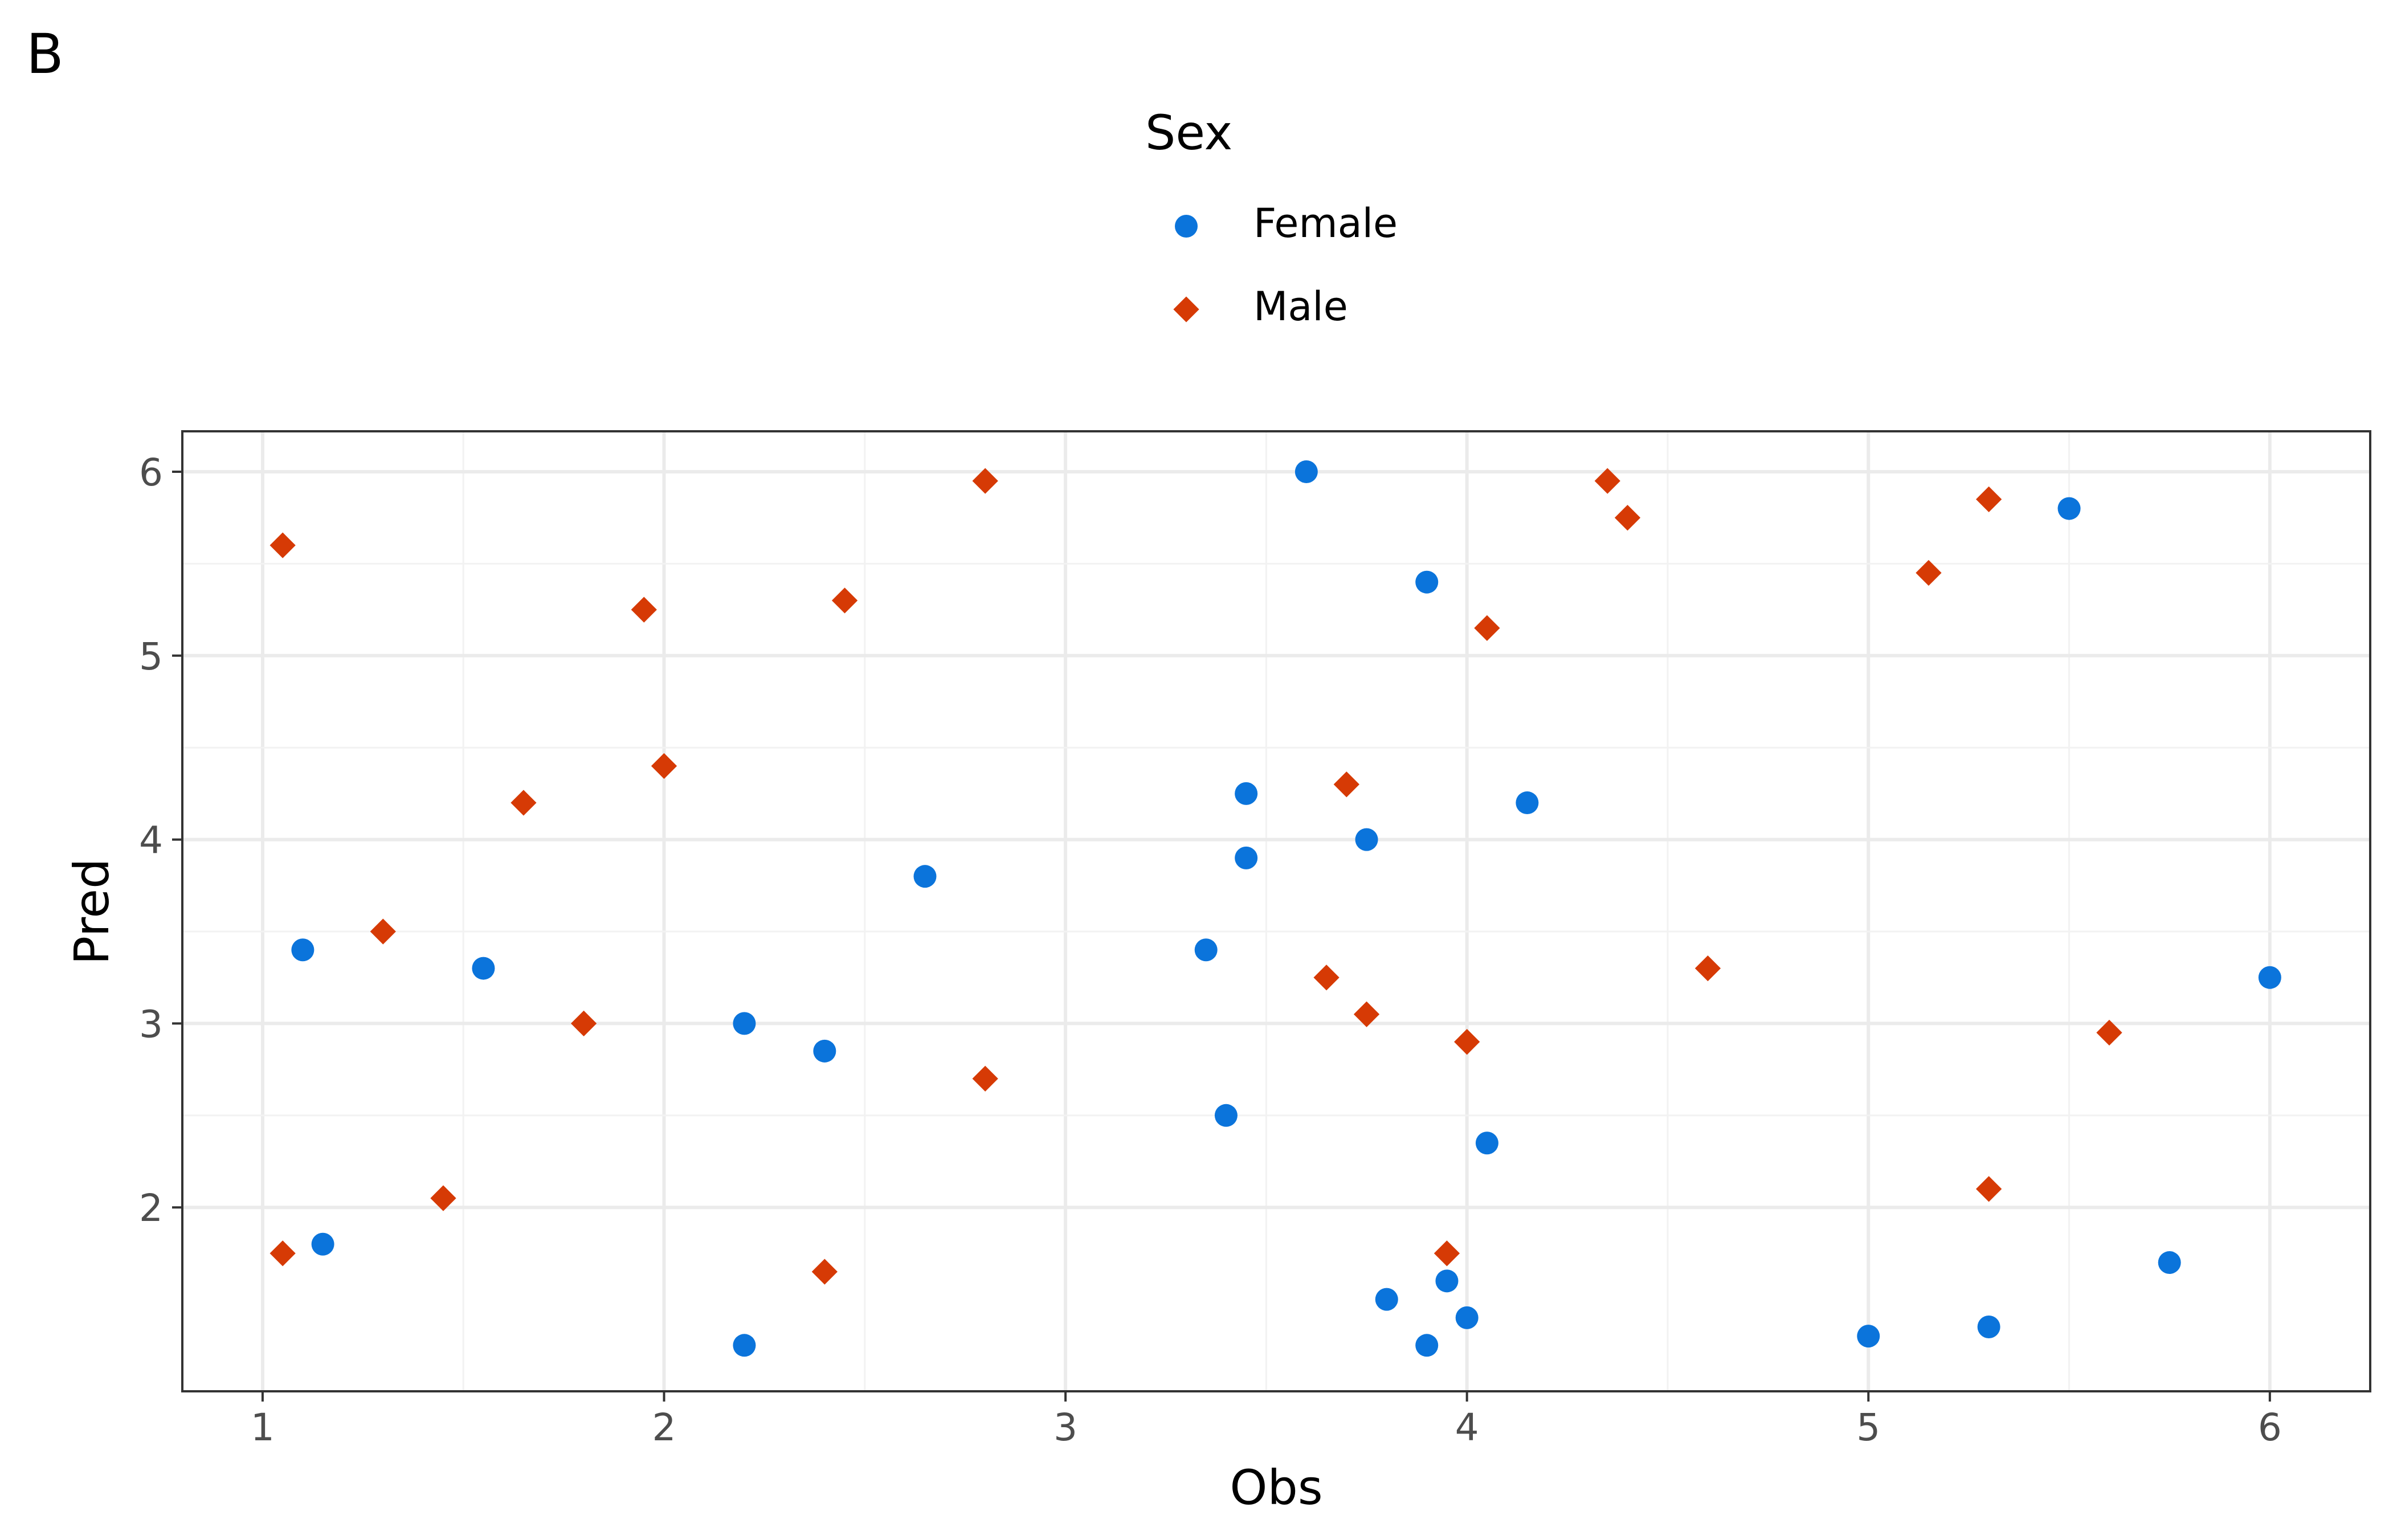  I want to click on legend-item-male: Male, so click(1260, 306).